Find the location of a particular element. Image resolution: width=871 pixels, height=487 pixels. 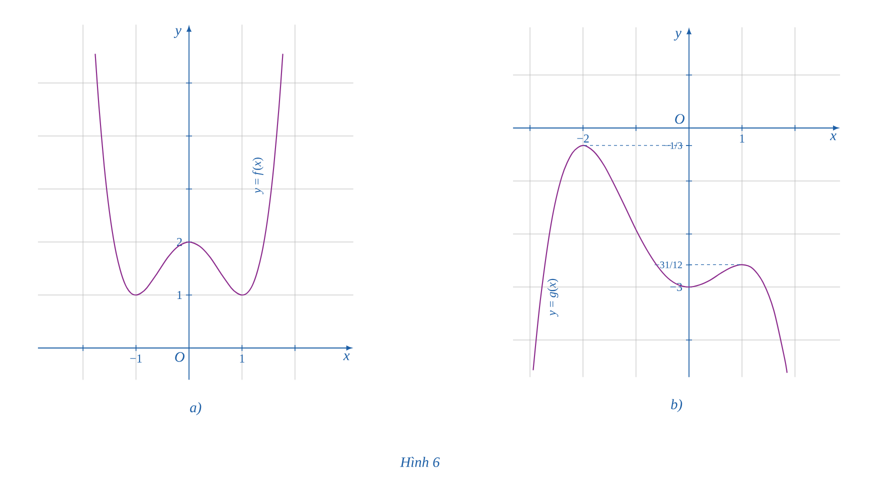

x-tick-label: −2 is located at coordinates (583, 138).